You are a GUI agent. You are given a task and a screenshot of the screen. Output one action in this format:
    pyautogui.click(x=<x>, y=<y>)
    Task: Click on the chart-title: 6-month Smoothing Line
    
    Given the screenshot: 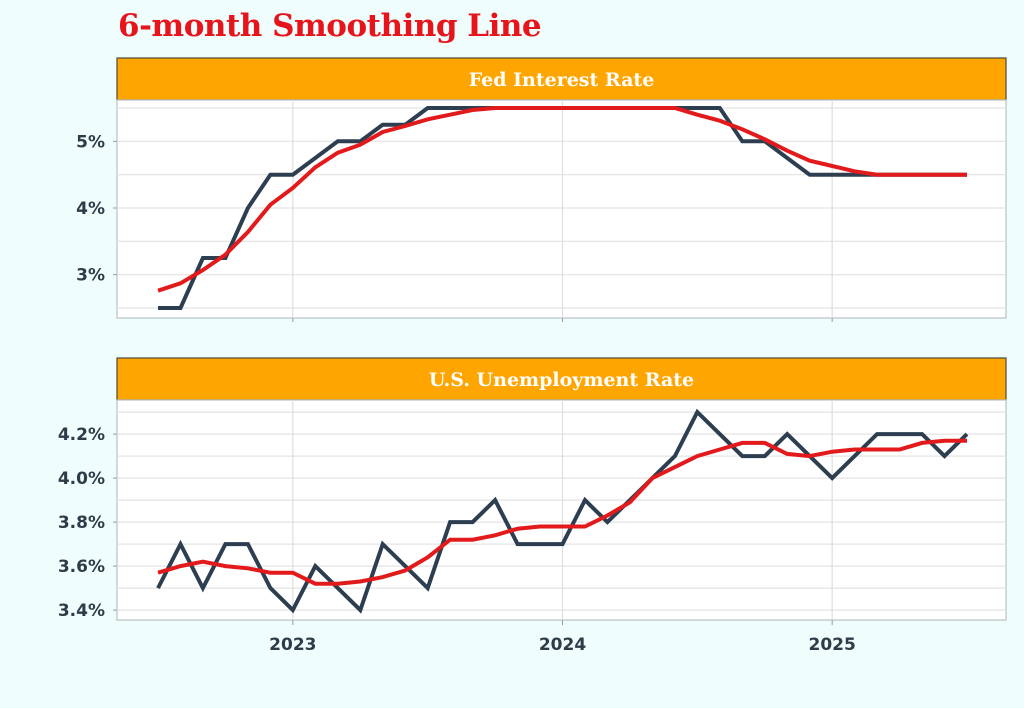 What is the action you would take?
    pyautogui.click(x=330, y=26)
    